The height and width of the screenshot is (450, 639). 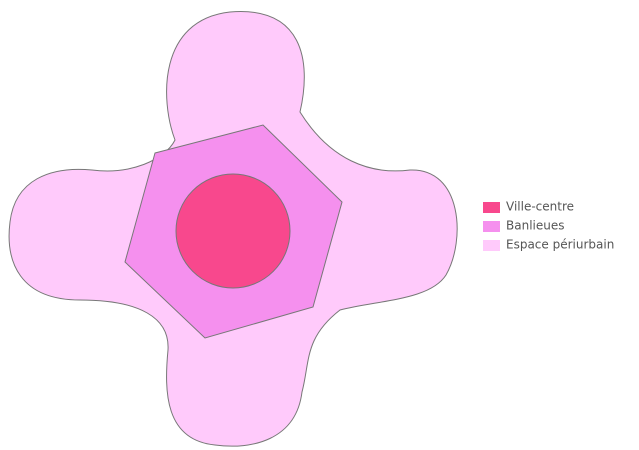 What do you see at coordinates (535, 226) in the screenshot?
I see `legend-label: Banlieues` at bounding box center [535, 226].